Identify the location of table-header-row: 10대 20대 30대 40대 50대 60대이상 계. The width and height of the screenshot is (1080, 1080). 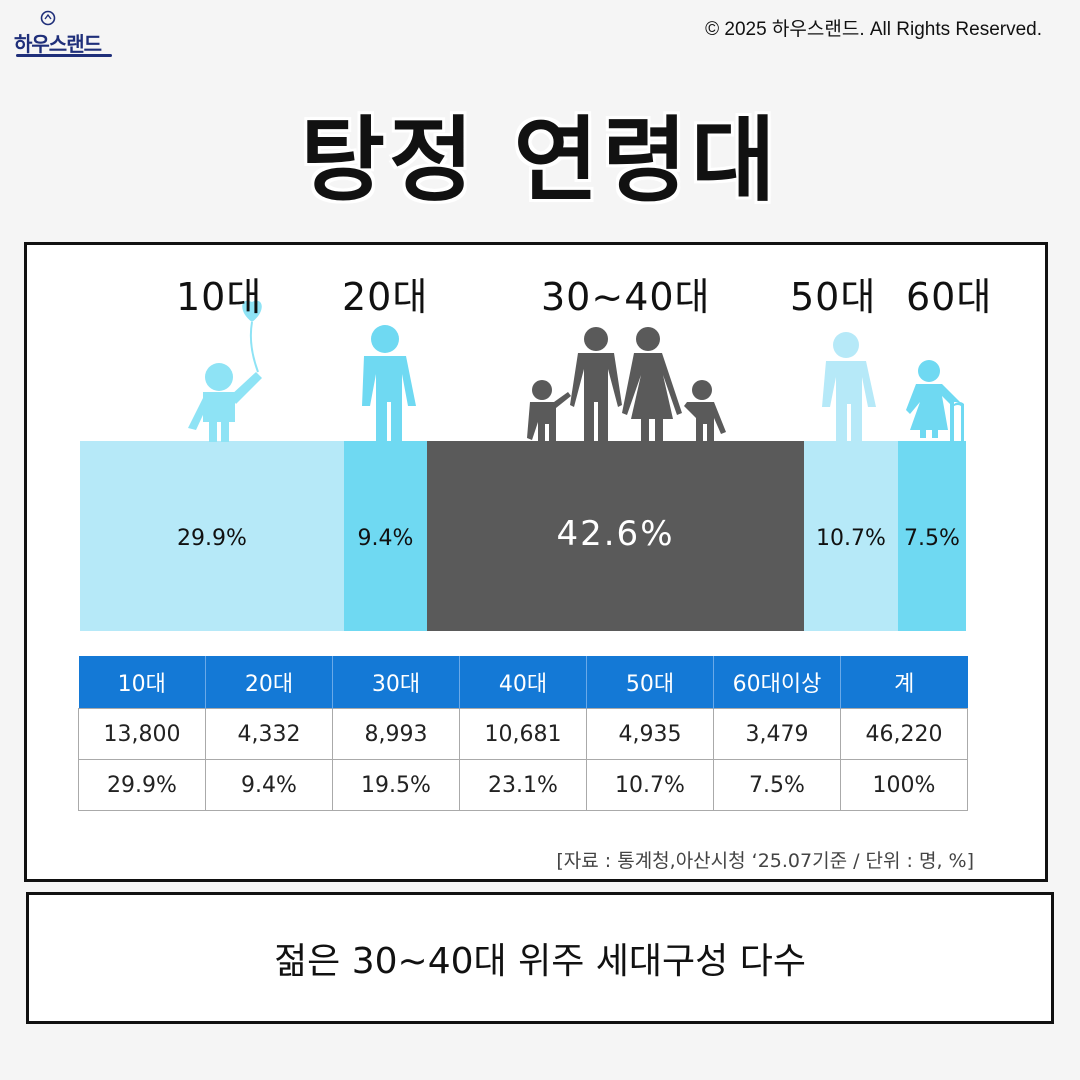
(523, 682).